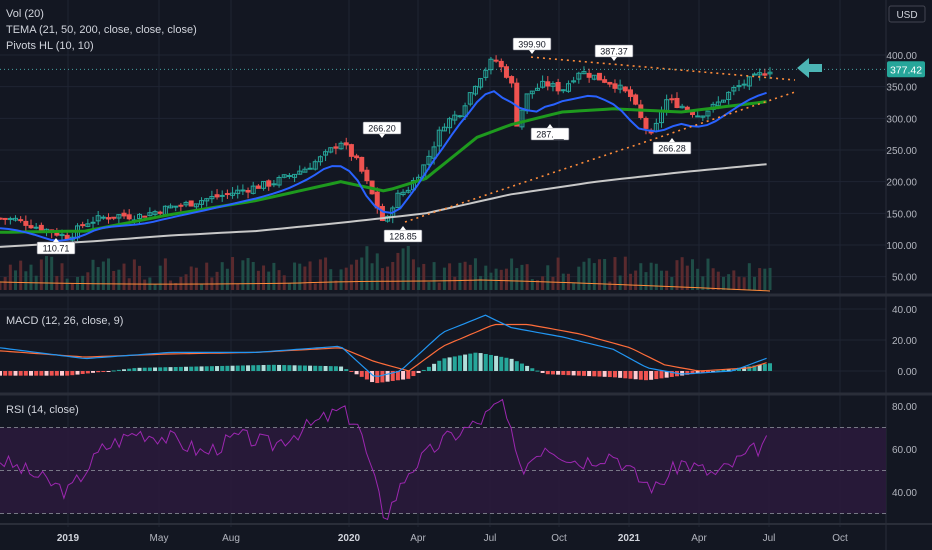 The height and width of the screenshot is (550, 932). What do you see at coordinates (672, 149) in the screenshot?
I see `pivot-label-text: 266.28` at bounding box center [672, 149].